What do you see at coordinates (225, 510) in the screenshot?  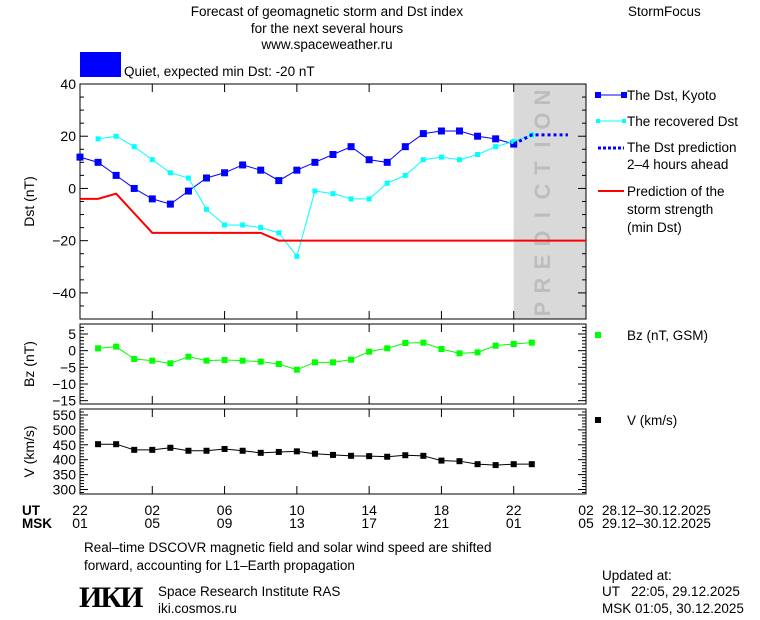 I see `ut-tick-label: 06` at bounding box center [225, 510].